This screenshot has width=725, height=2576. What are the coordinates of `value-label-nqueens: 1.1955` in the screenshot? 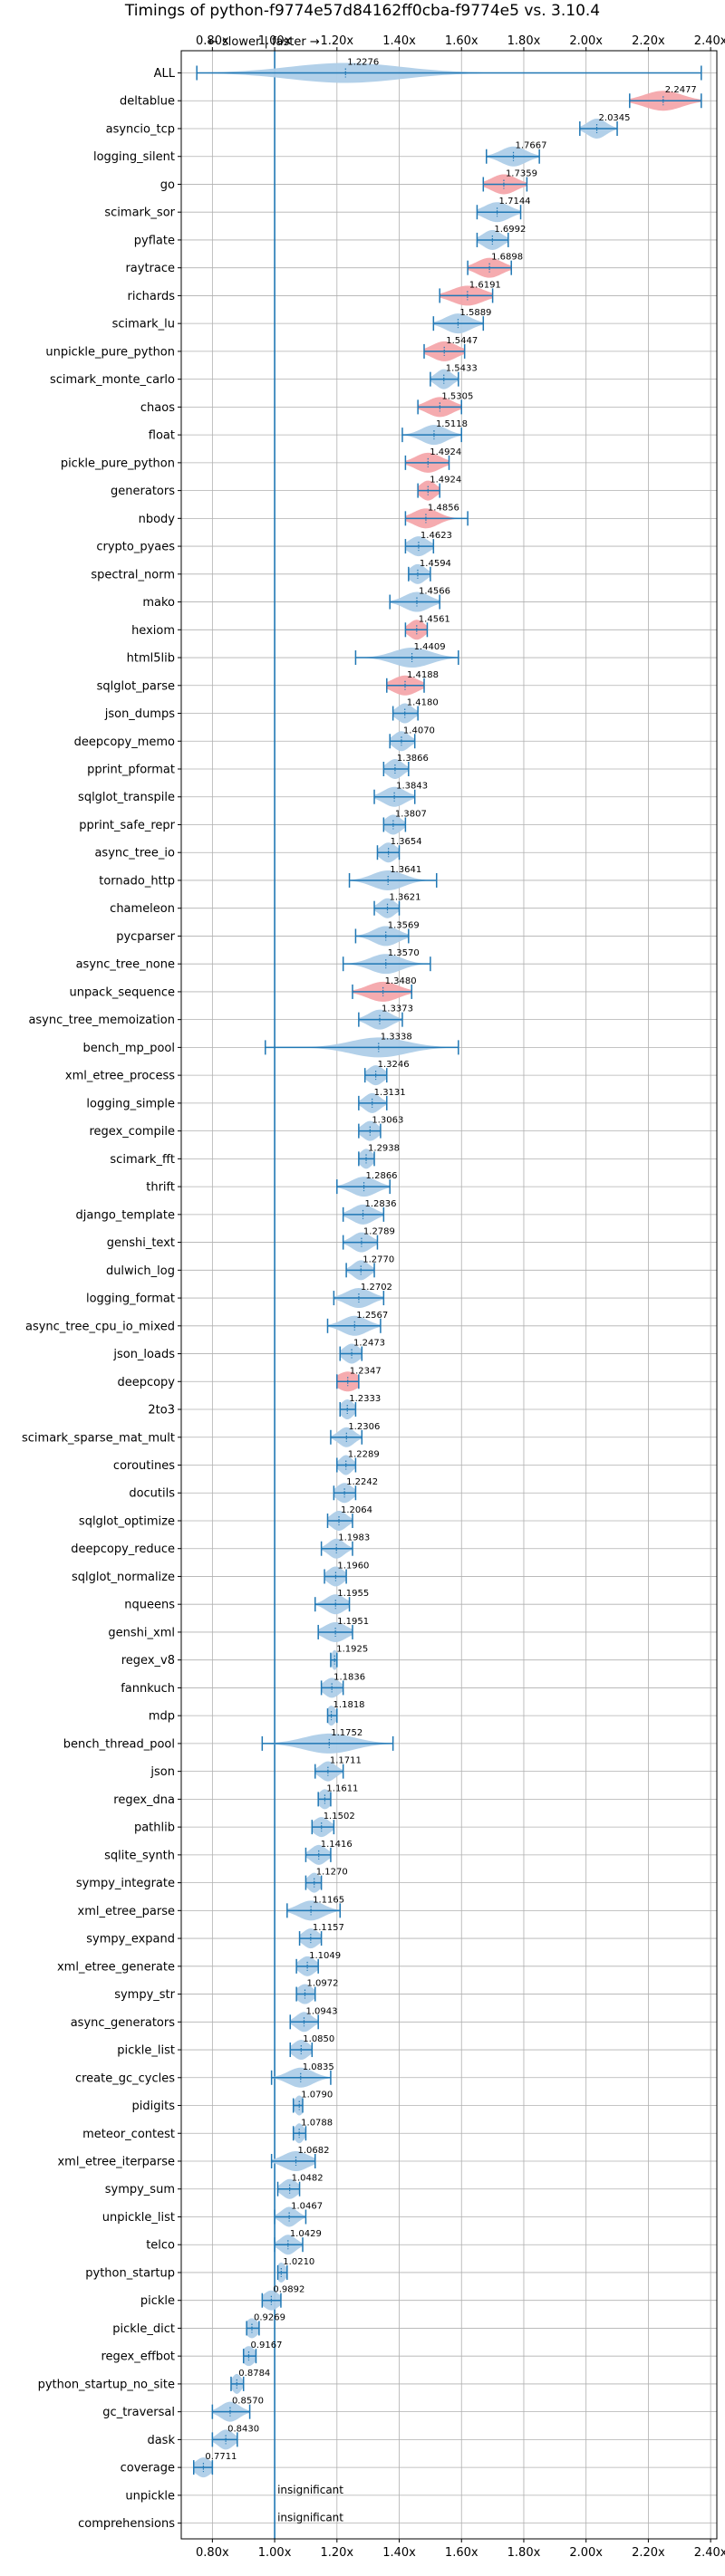 It's located at (353, 1594).